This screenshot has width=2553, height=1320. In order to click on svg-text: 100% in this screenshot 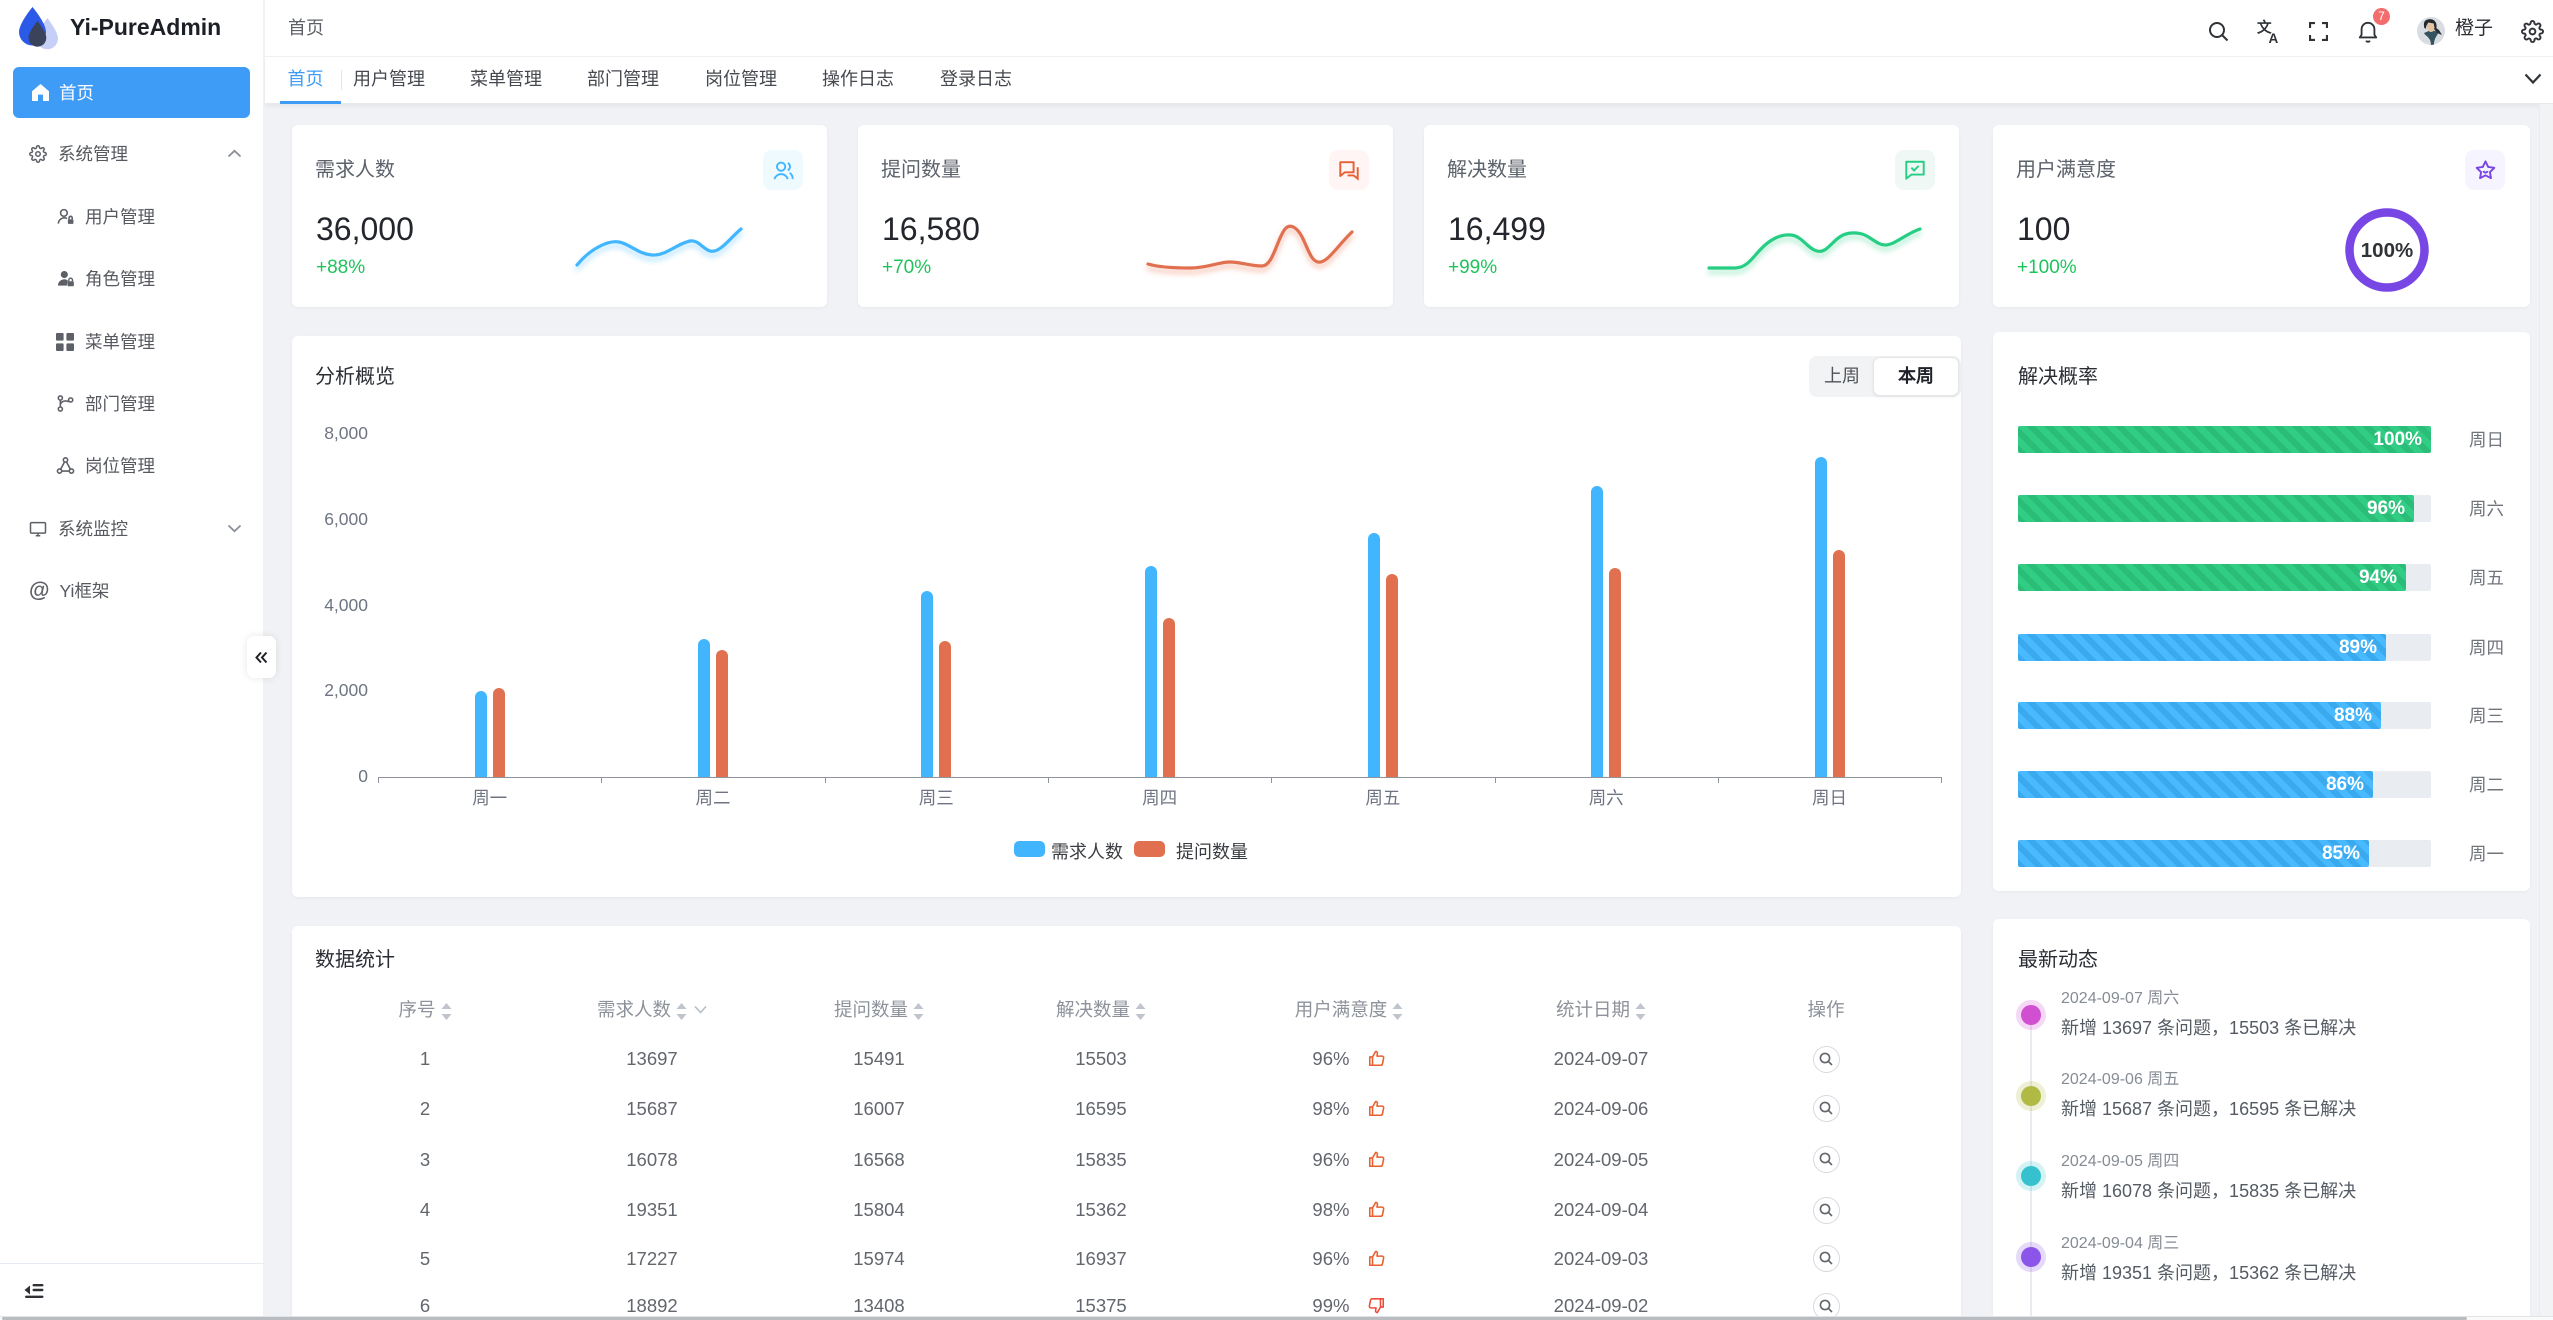, I will do `click(2387, 250)`.